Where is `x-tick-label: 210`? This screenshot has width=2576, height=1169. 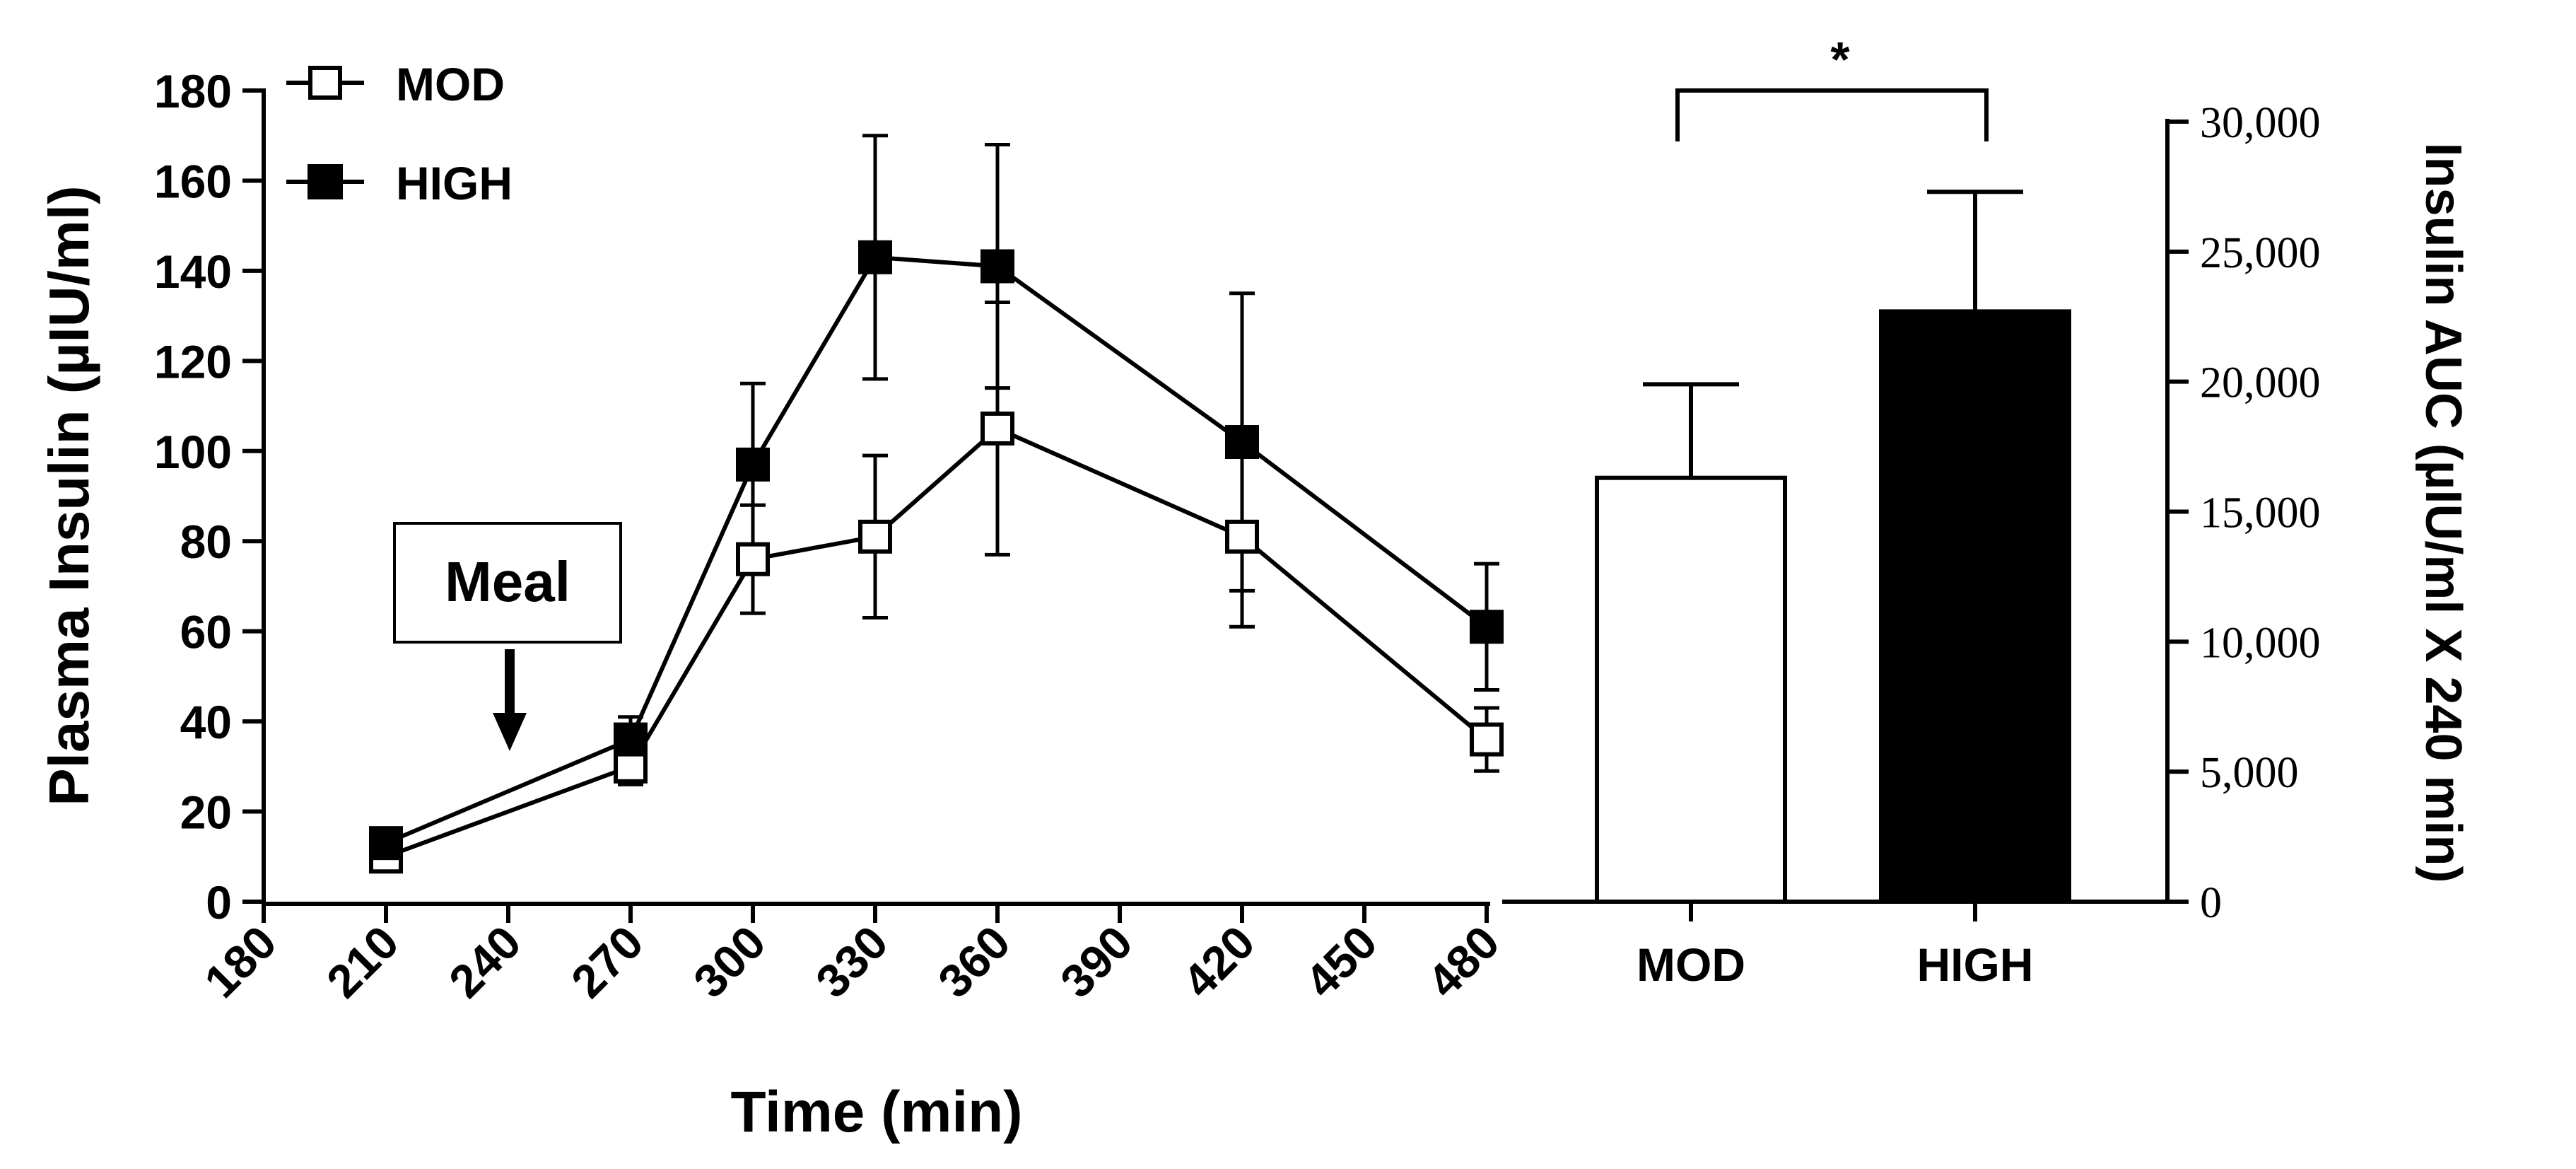 x-tick-label: 210 is located at coordinates (363, 962).